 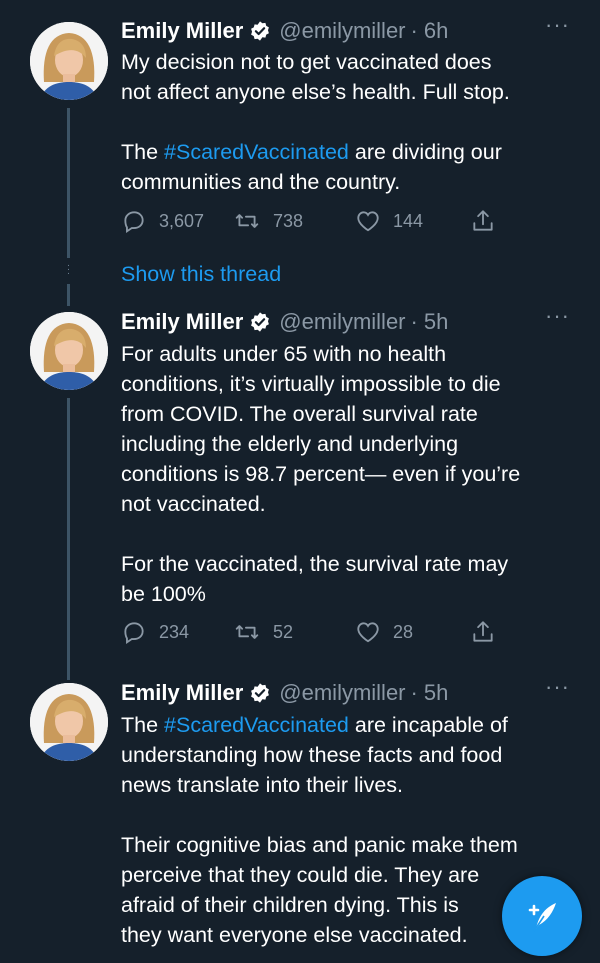 I want to click on tweet-actions: 3,607 738 144, so click(x=311, y=221).